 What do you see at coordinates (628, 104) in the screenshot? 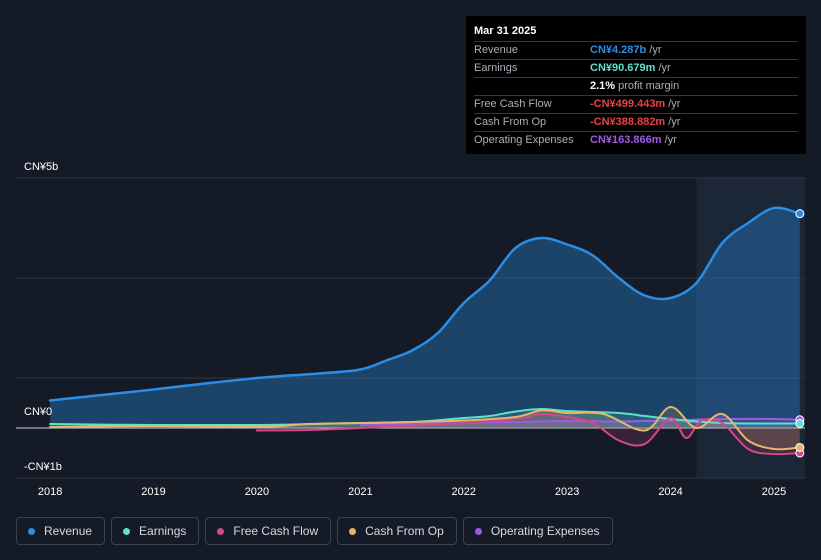
I see `tooltip-row-value: -CN¥499.443m` at bounding box center [628, 104].